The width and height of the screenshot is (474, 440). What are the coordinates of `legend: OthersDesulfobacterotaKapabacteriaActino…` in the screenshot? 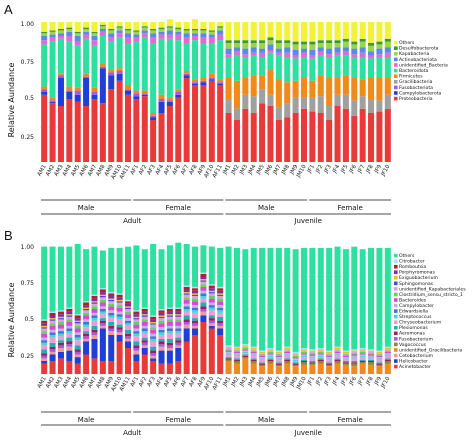 It's located at (421, 71).